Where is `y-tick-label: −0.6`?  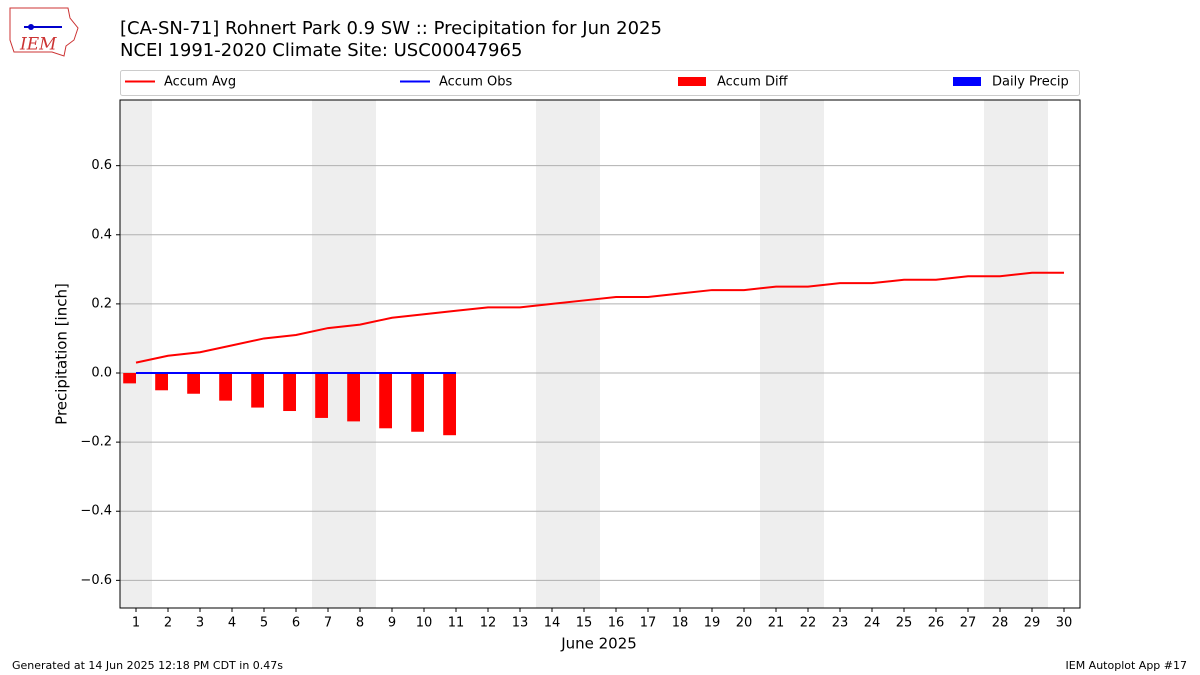
y-tick-label: −0.6 is located at coordinates (96, 580).